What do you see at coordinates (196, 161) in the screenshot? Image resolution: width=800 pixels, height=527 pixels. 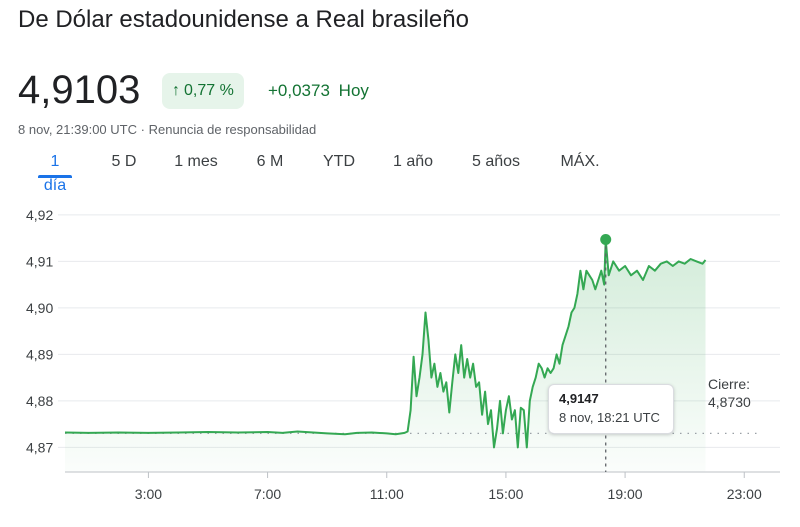 I see `tab-1-month: 1 mes` at bounding box center [196, 161].